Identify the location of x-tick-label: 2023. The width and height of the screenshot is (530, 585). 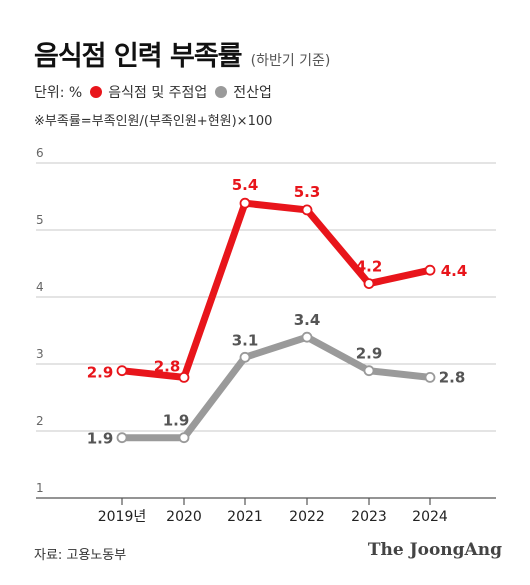
(369, 517).